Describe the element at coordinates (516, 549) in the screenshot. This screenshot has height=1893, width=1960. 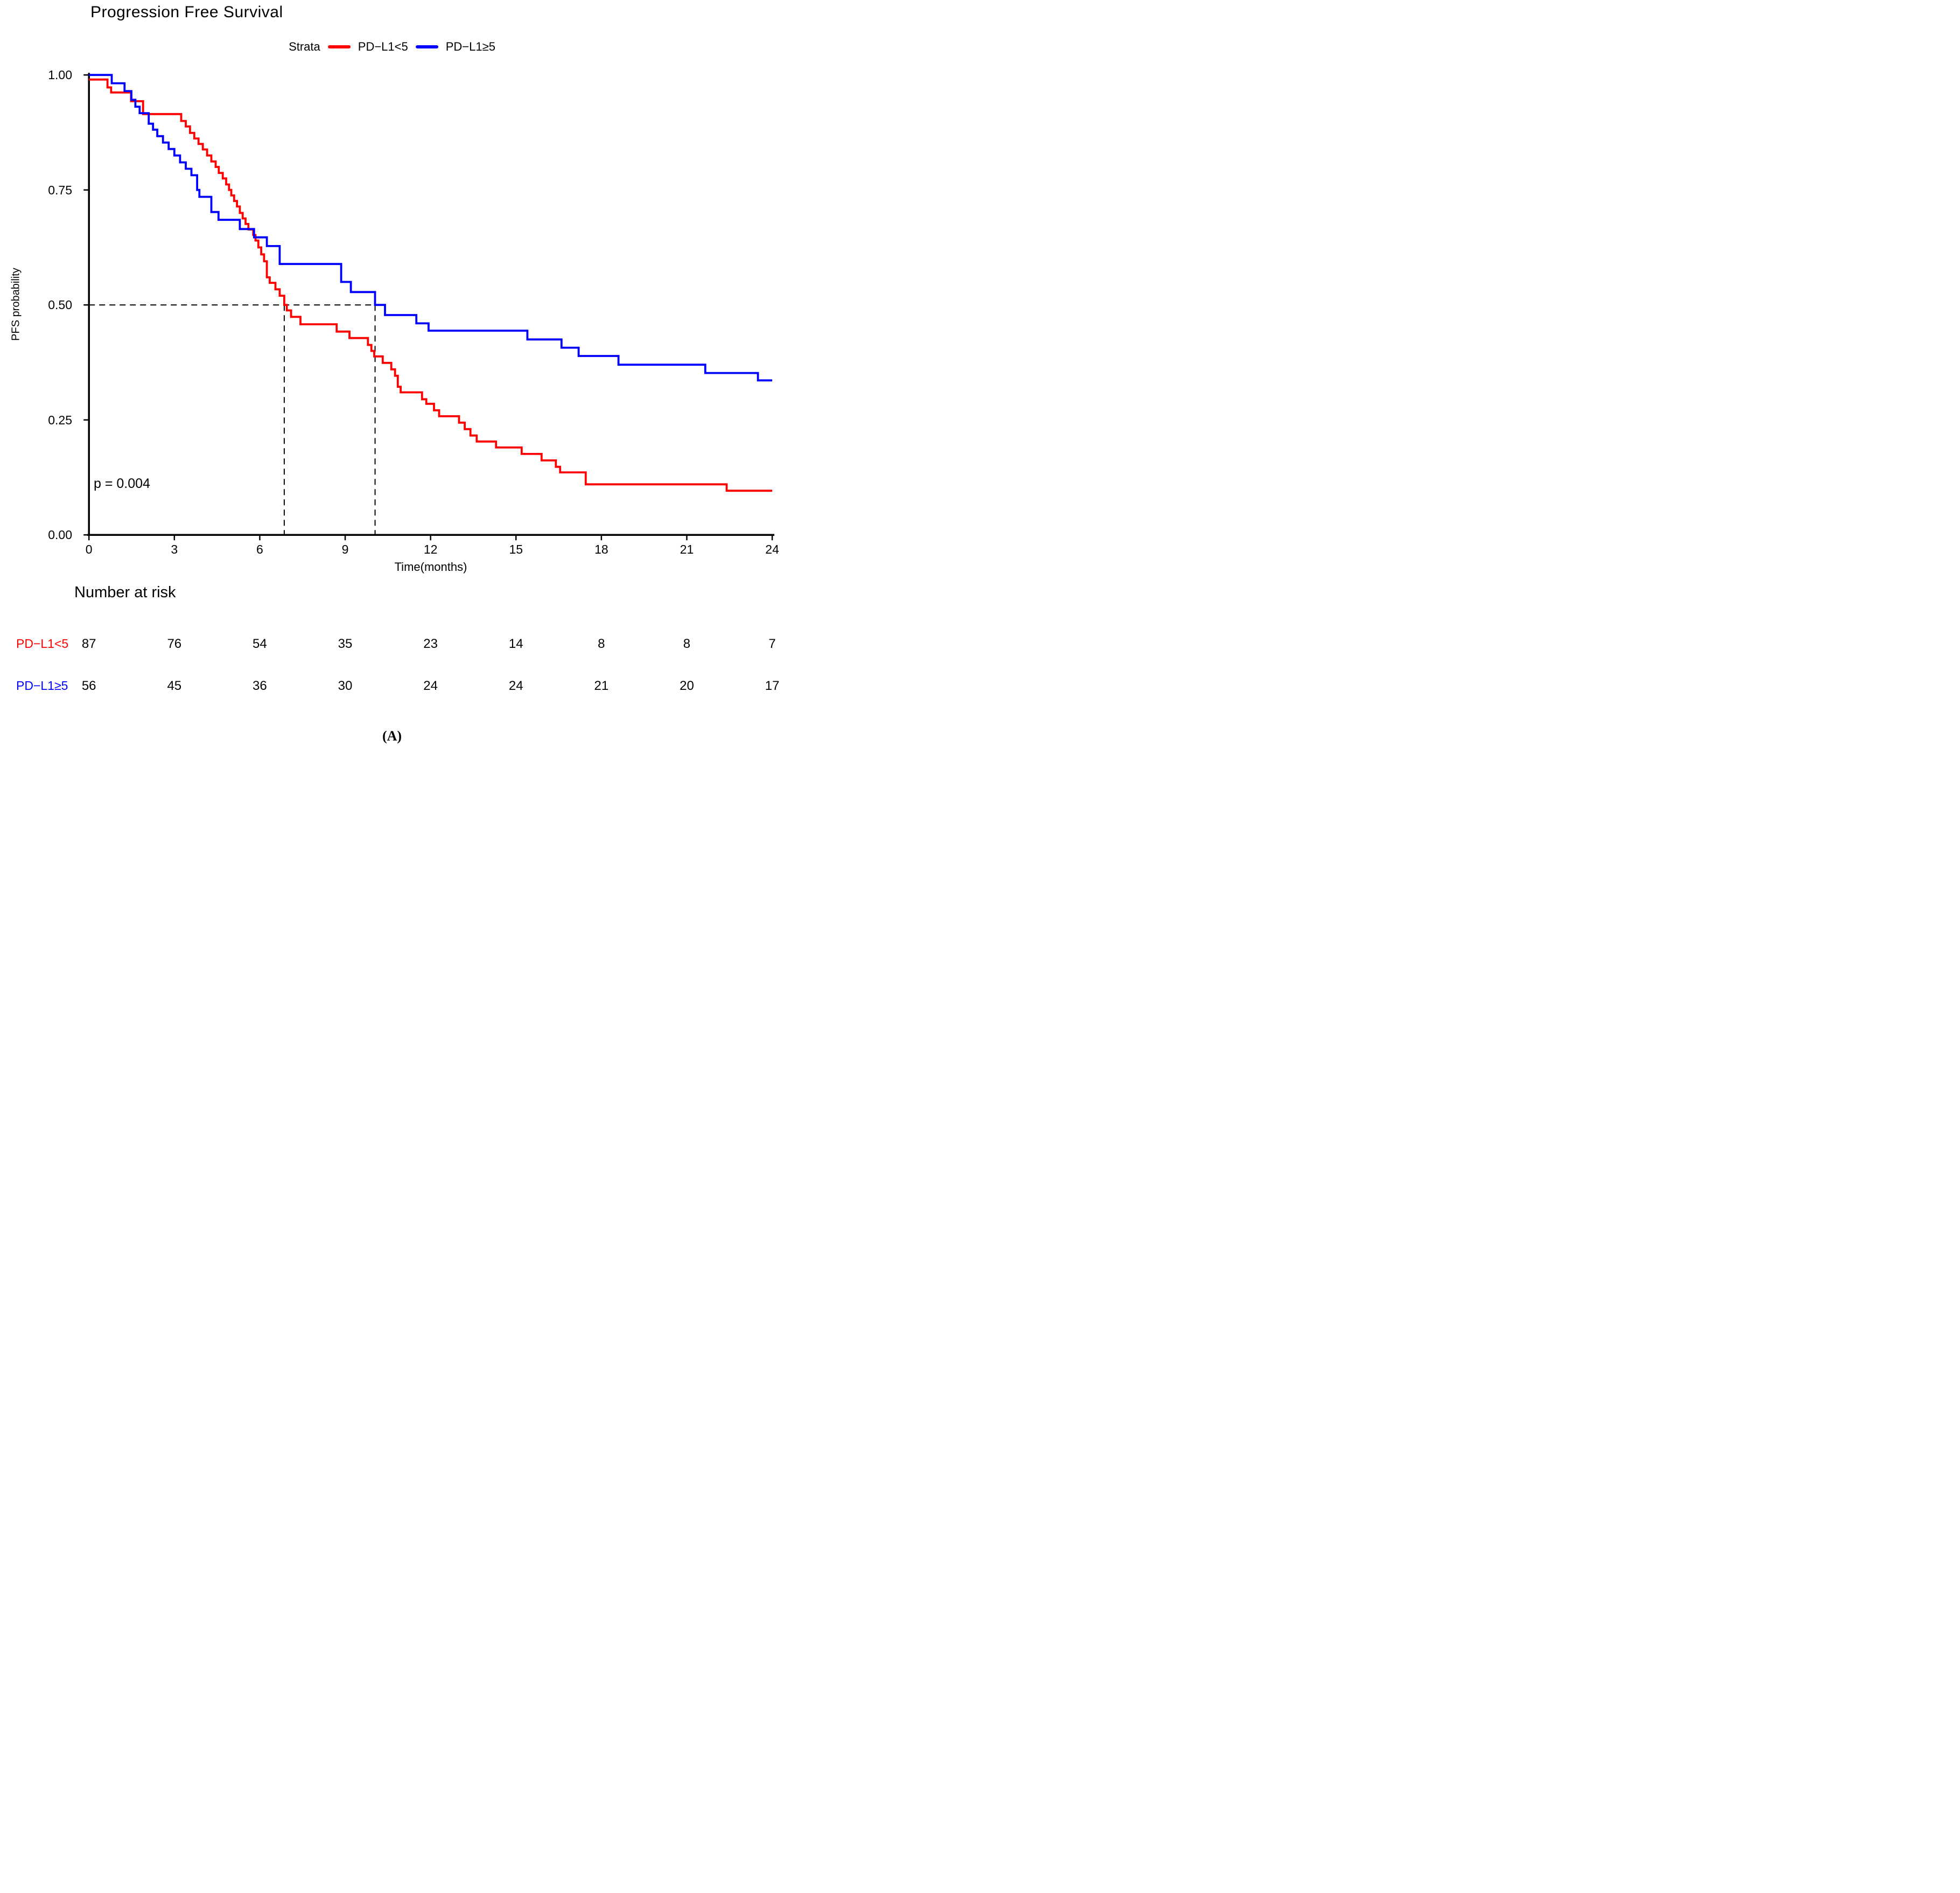
I see `x-tick-label-15: 15` at that location.